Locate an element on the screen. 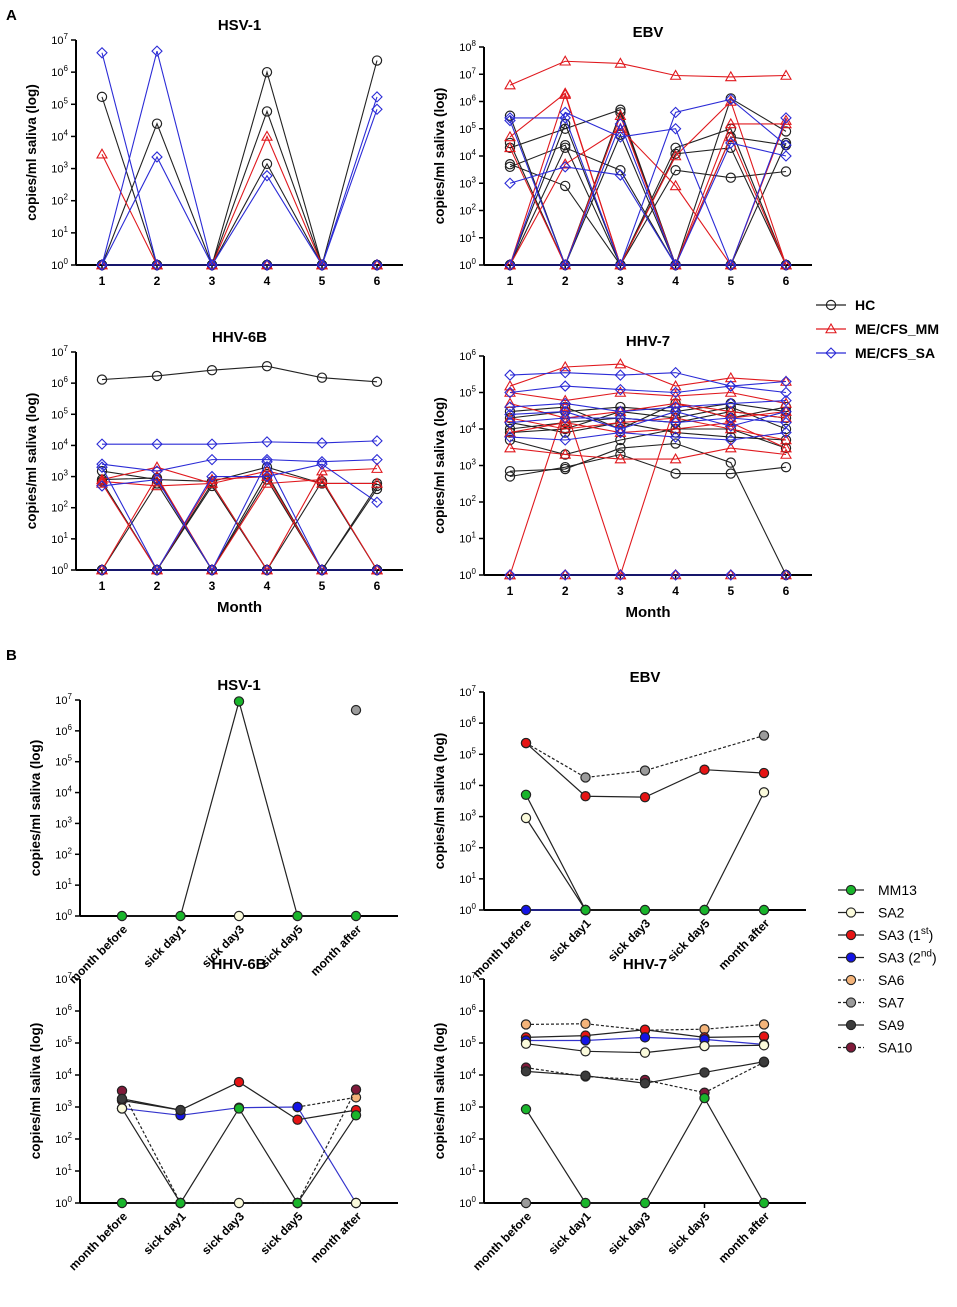  y-tick-exponent: 4 is located at coordinates (66, 441).